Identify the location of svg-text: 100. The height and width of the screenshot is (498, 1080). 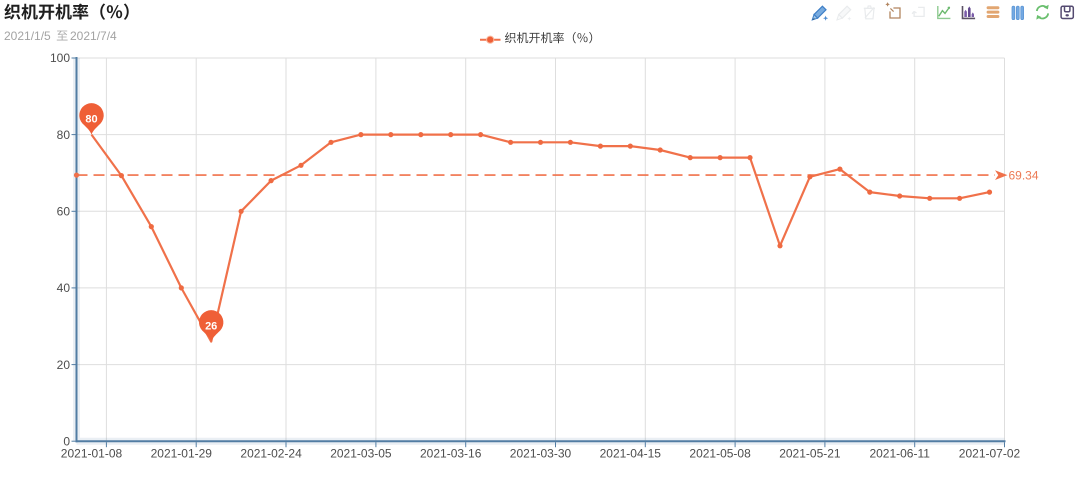
(60, 58).